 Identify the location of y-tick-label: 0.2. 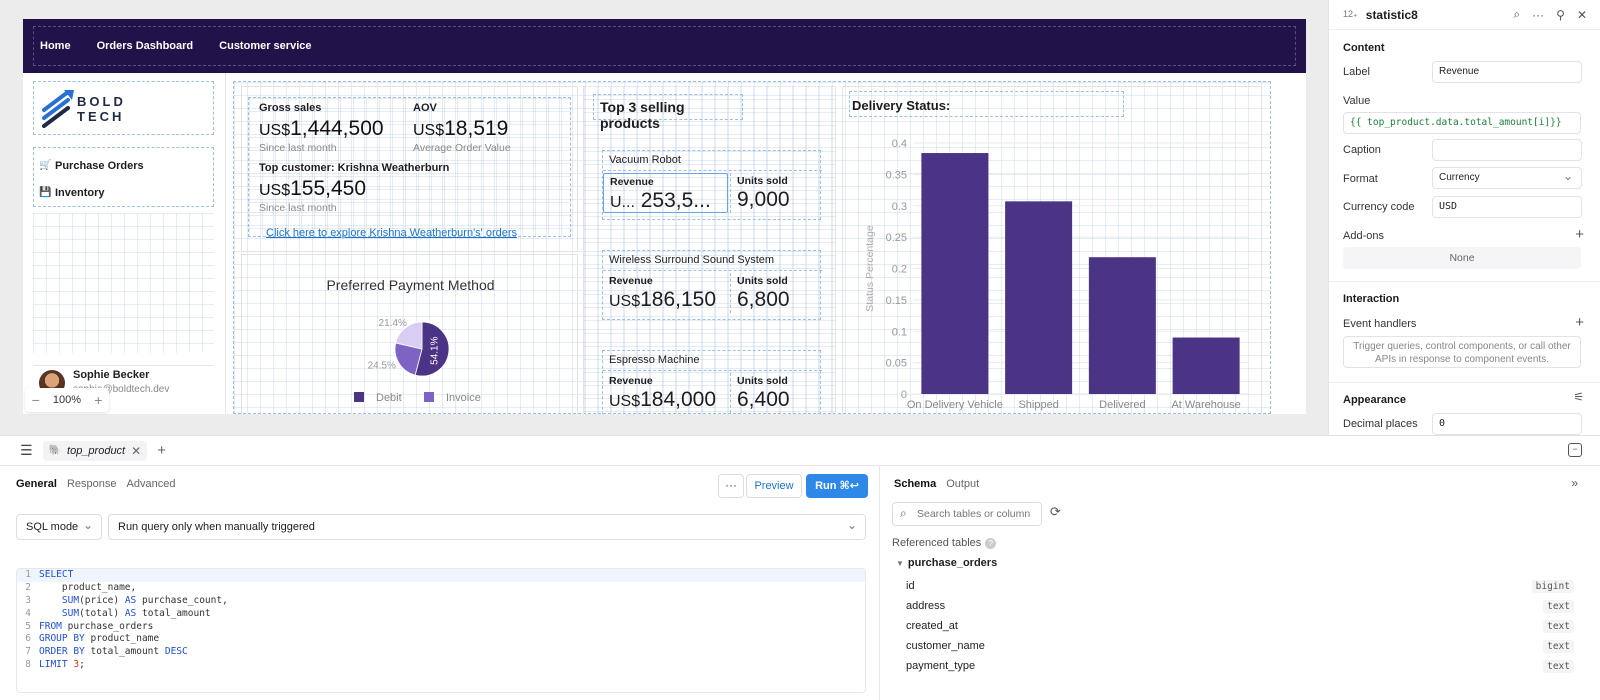
(899, 270).